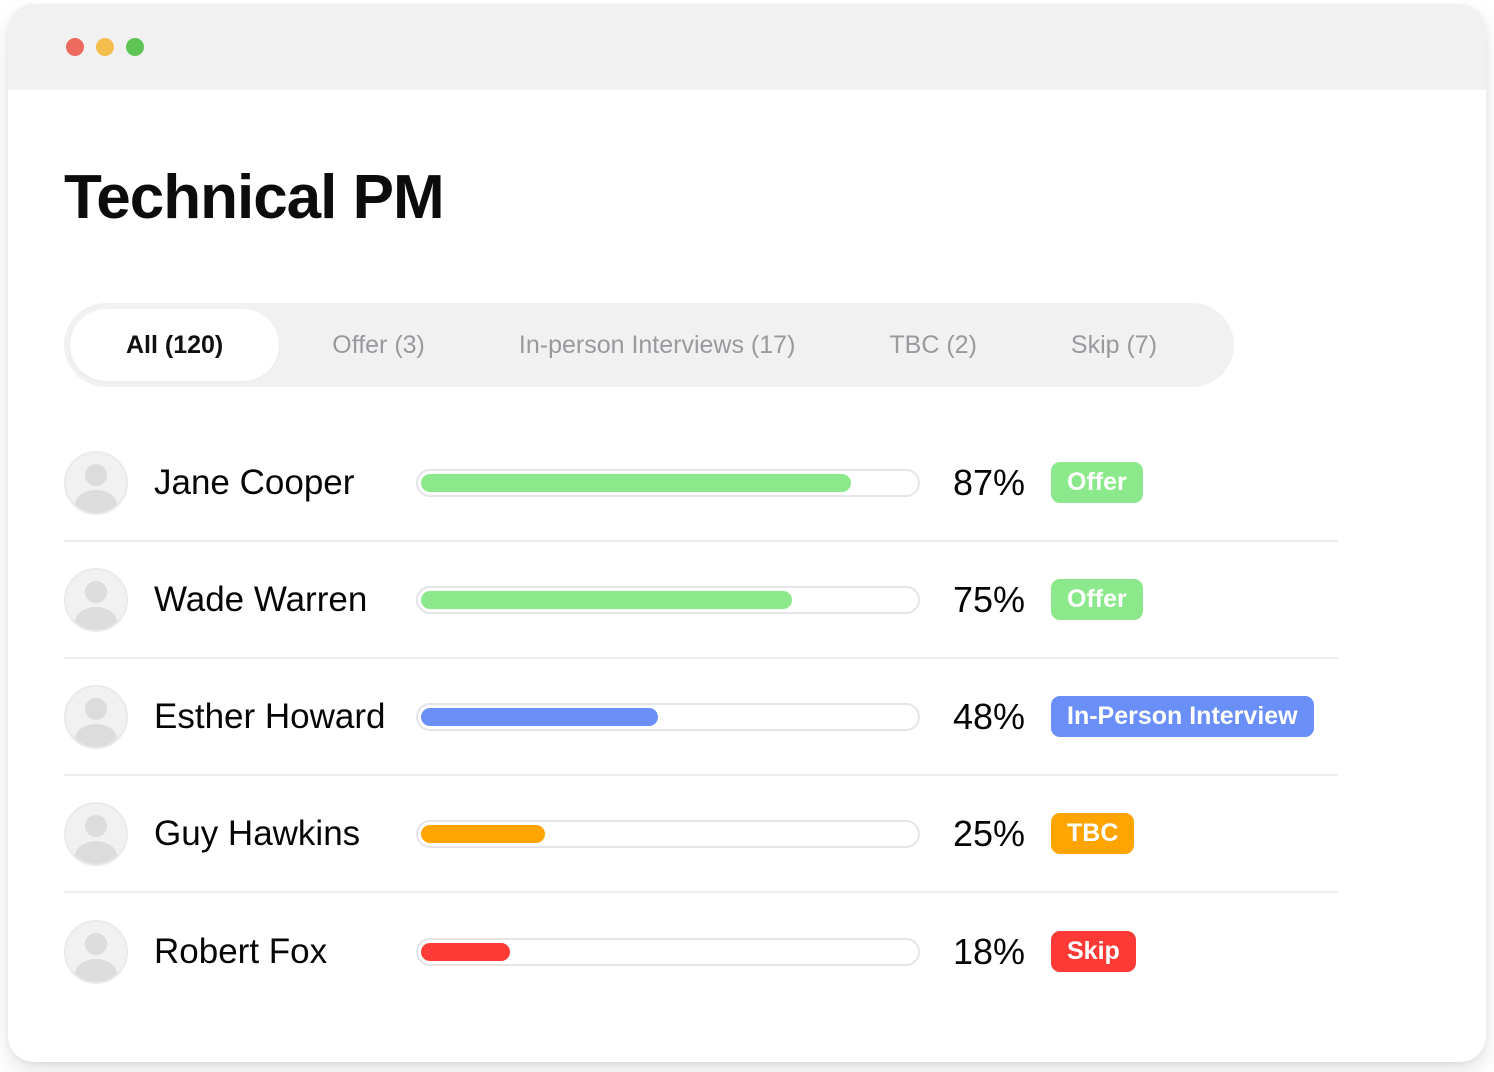  What do you see at coordinates (1182, 716) in the screenshot?
I see `status-badge: In-Person Interview` at bounding box center [1182, 716].